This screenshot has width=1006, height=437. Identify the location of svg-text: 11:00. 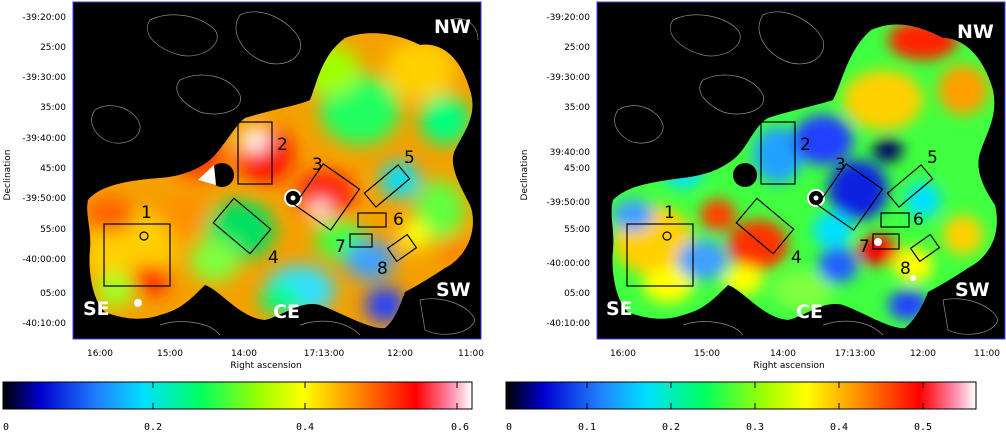
(471, 354).